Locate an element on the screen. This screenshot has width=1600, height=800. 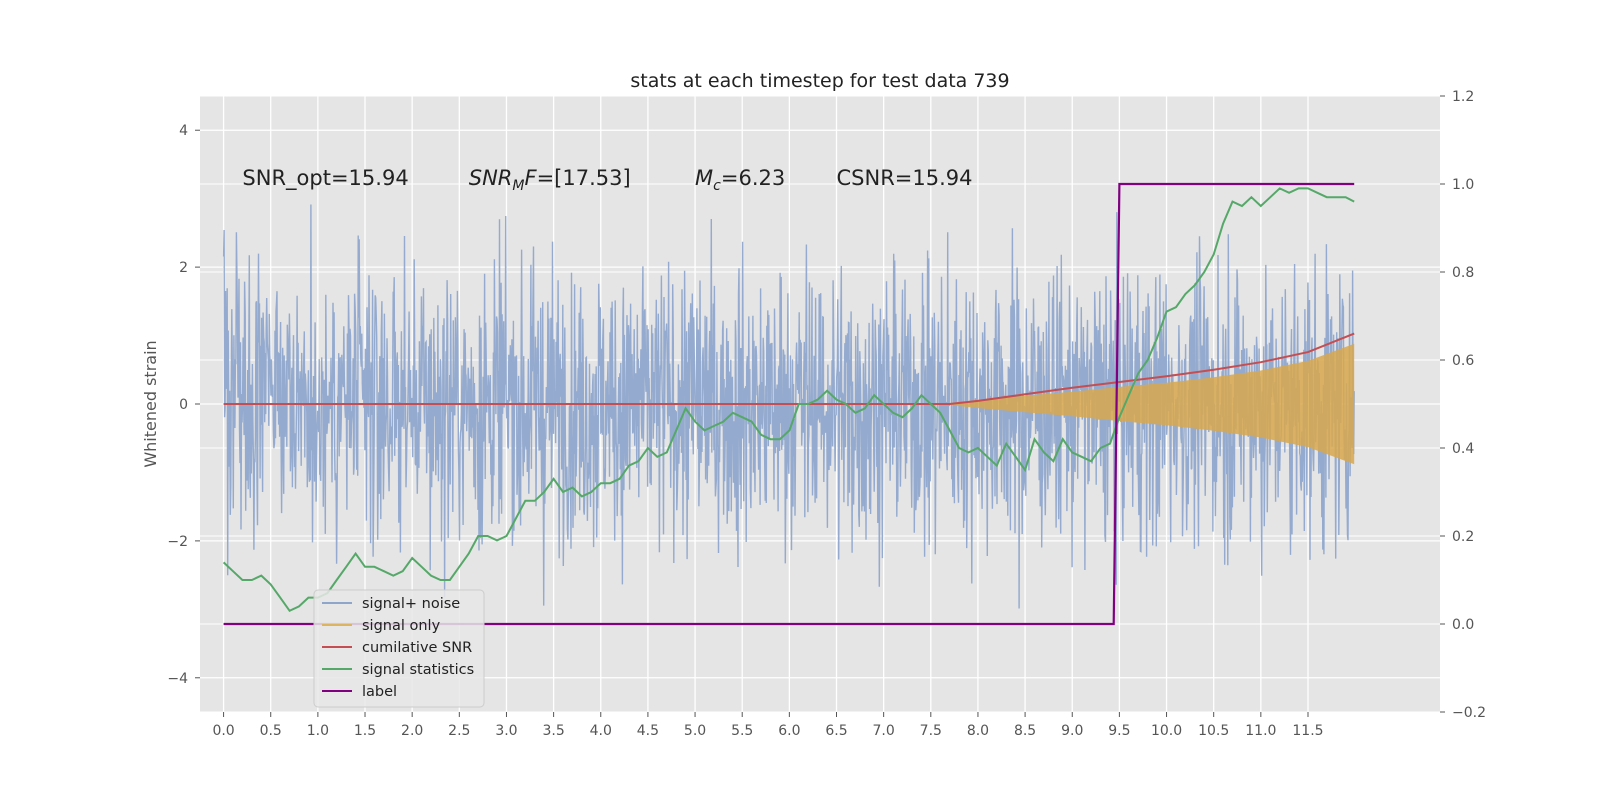
y-tick-label: −4 is located at coordinates (177, 679).